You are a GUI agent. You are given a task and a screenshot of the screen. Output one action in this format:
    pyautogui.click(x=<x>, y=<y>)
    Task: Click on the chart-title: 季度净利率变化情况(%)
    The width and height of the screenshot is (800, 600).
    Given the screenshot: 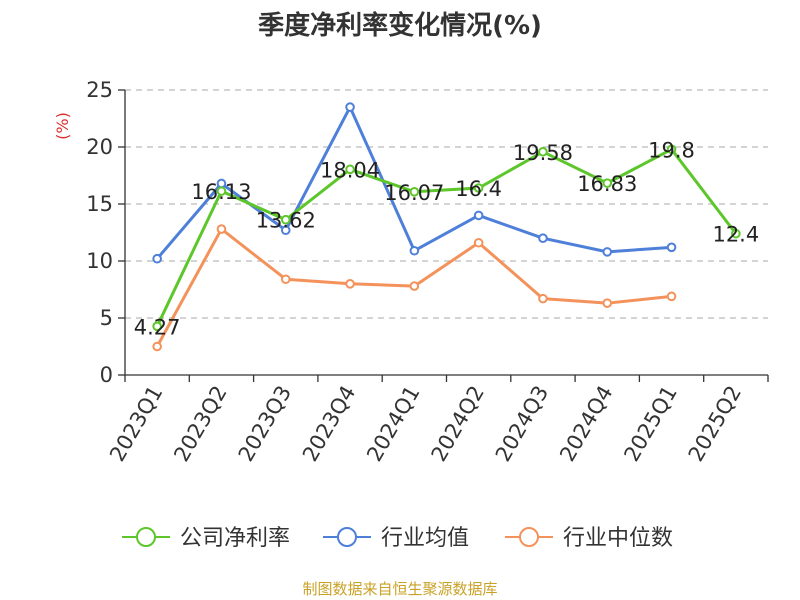 What is the action you would take?
    pyautogui.click(x=400, y=25)
    